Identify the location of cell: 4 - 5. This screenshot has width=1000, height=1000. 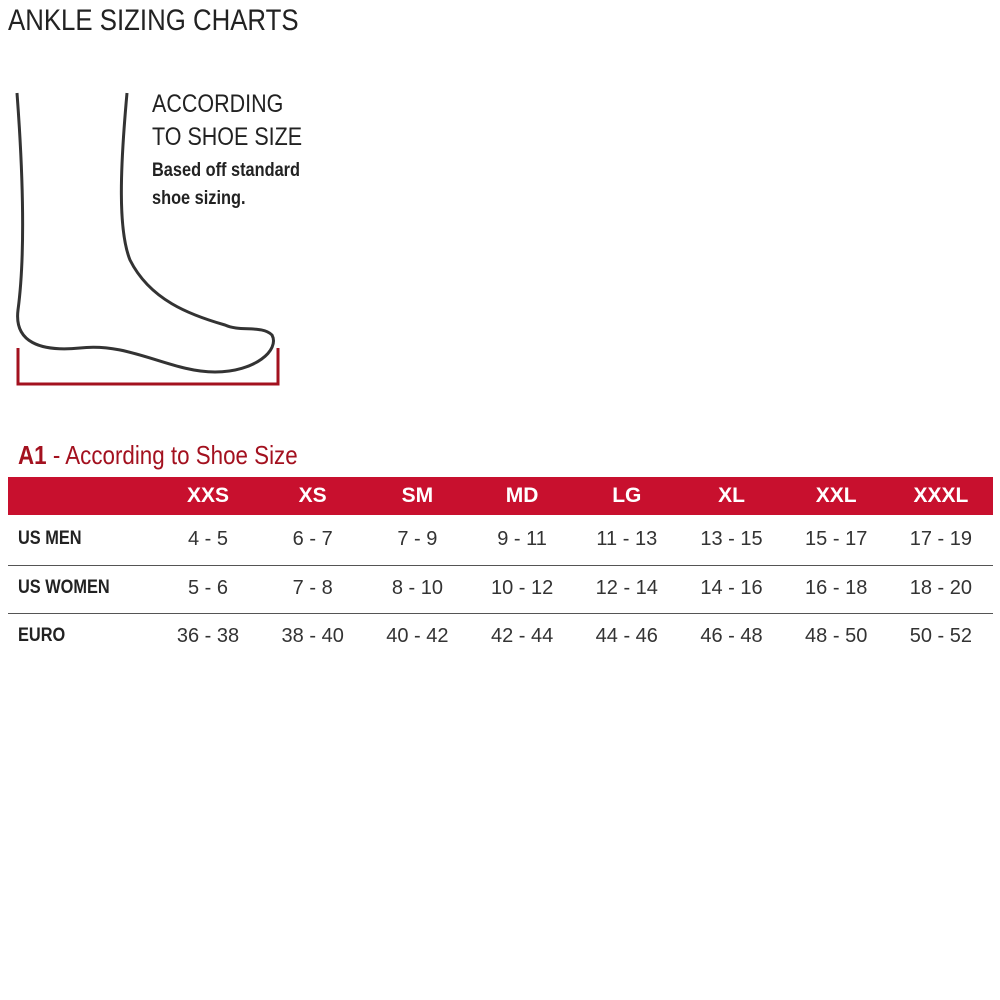
(208, 539).